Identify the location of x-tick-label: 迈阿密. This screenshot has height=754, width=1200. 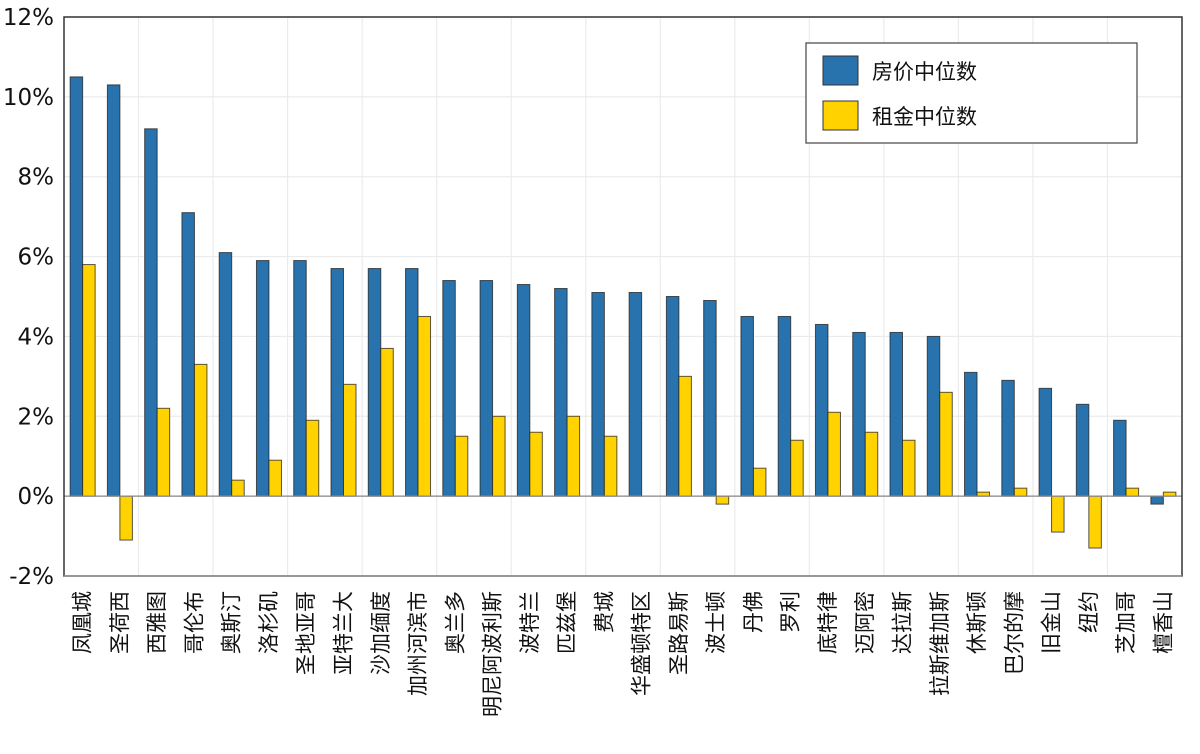
(865, 622).